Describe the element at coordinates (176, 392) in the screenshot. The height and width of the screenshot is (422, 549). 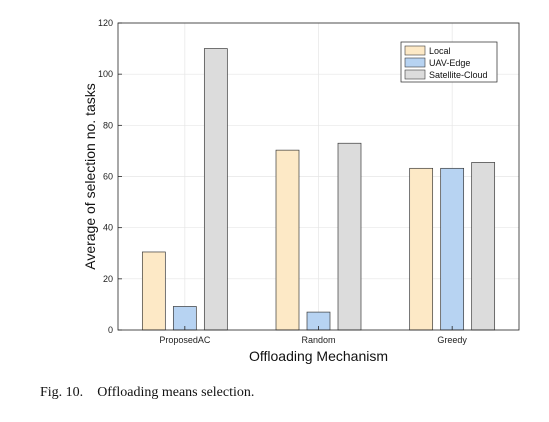
I see `caption-text: Offloading means selection.` at that location.